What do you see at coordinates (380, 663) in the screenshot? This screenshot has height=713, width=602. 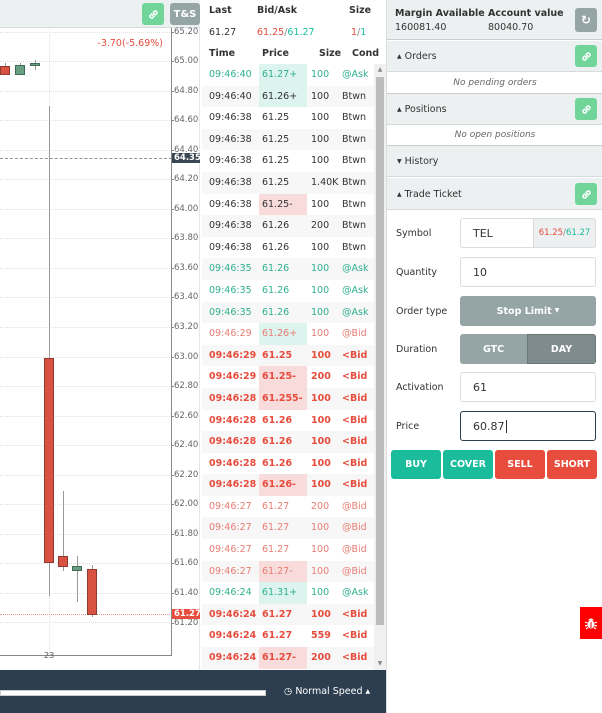 I see `scroll-down-arrow-icon: ▼` at bounding box center [380, 663].